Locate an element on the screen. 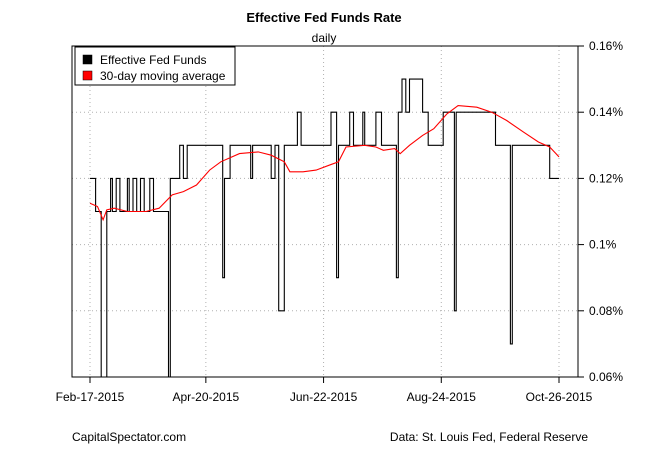 The height and width of the screenshot is (450, 650). legend-label-moving-average: 30-day moving average is located at coordinates (163, 76).